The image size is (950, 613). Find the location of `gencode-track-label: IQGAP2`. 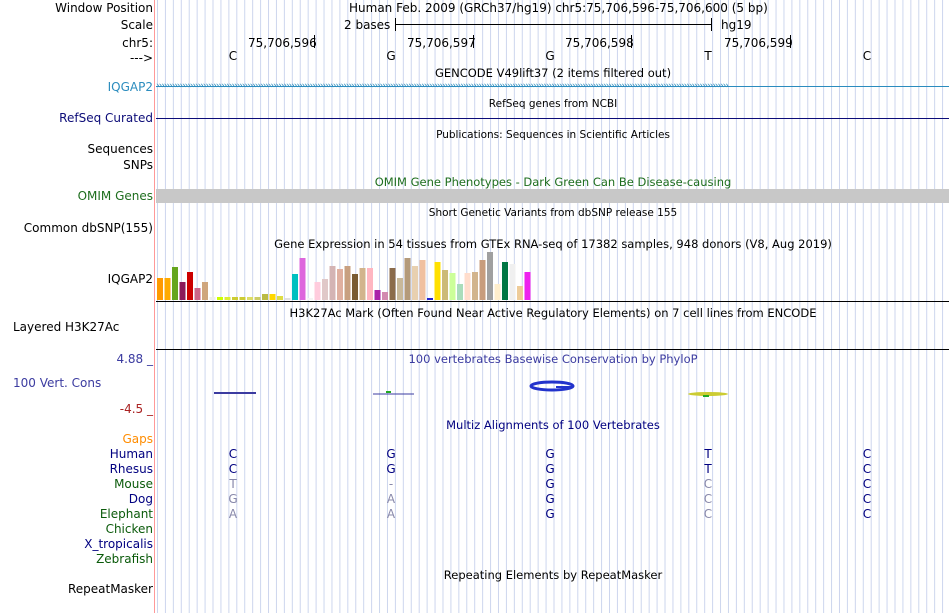

gencode-track-label: IQGAP2 is located at coordinates (130, 87).